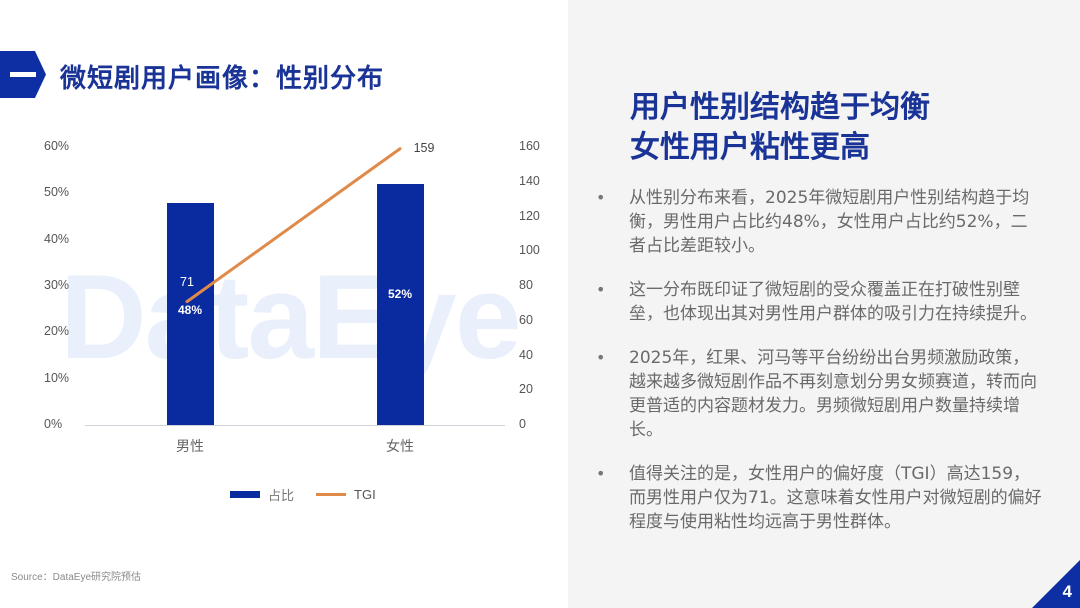  Describe the element at coordinates (529, 180) in the screenshot. I see `y-right-tick: 140` at that location.